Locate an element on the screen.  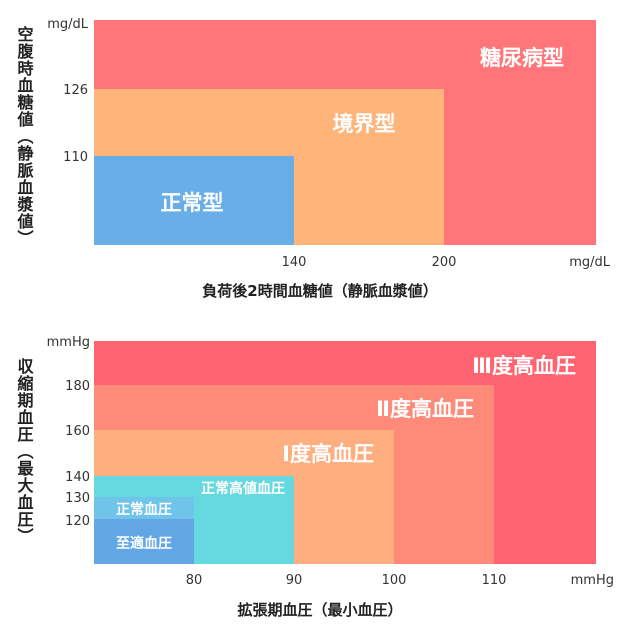
y-tick-label: 120 is located at coordinates (77, 521).